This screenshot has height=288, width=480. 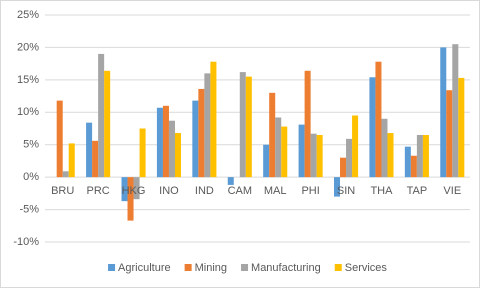 What do you see at coordinates (346, 191) in the screenshot?
I see `x-tick-label: SIN` at bounding box center [346, 191].